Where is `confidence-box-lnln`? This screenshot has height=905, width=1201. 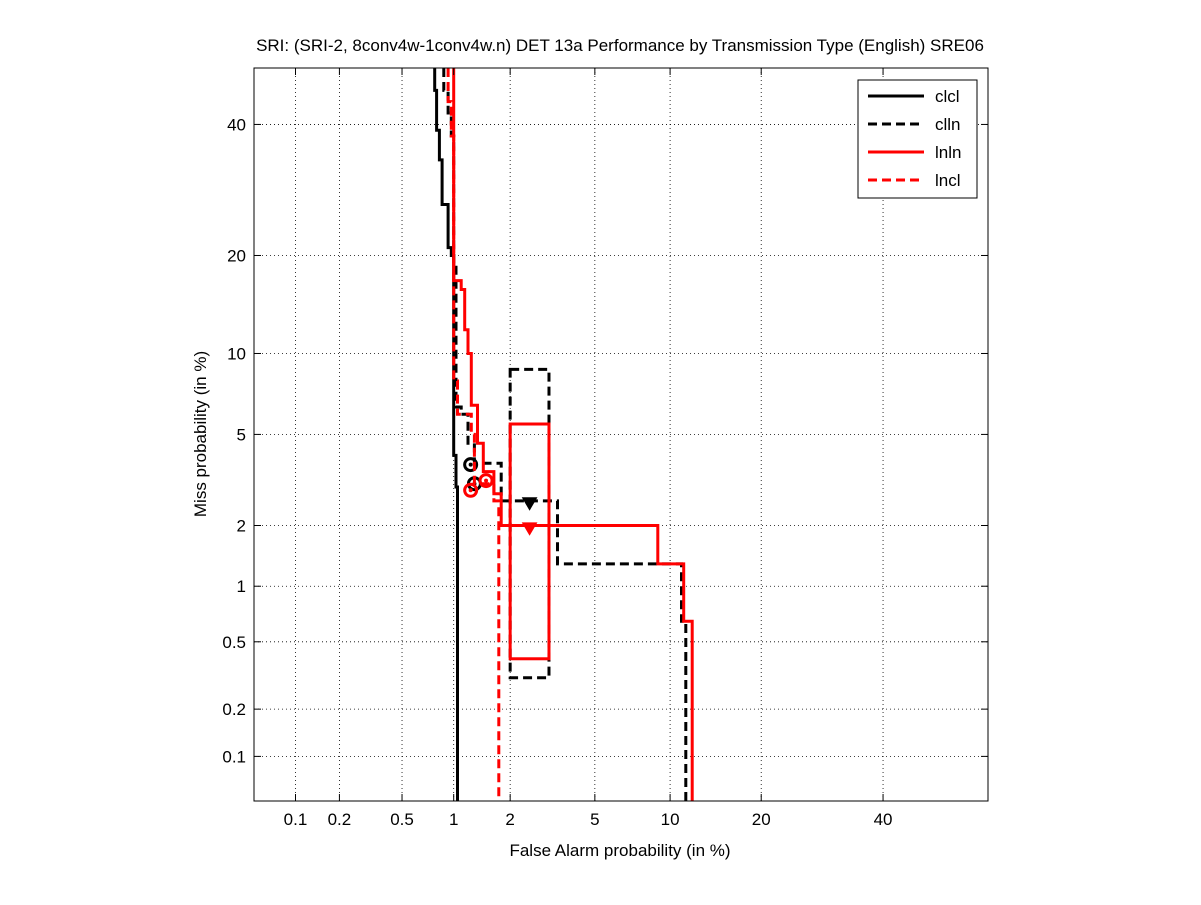 confidence-box-lnln is located at coordinates (529, 541).